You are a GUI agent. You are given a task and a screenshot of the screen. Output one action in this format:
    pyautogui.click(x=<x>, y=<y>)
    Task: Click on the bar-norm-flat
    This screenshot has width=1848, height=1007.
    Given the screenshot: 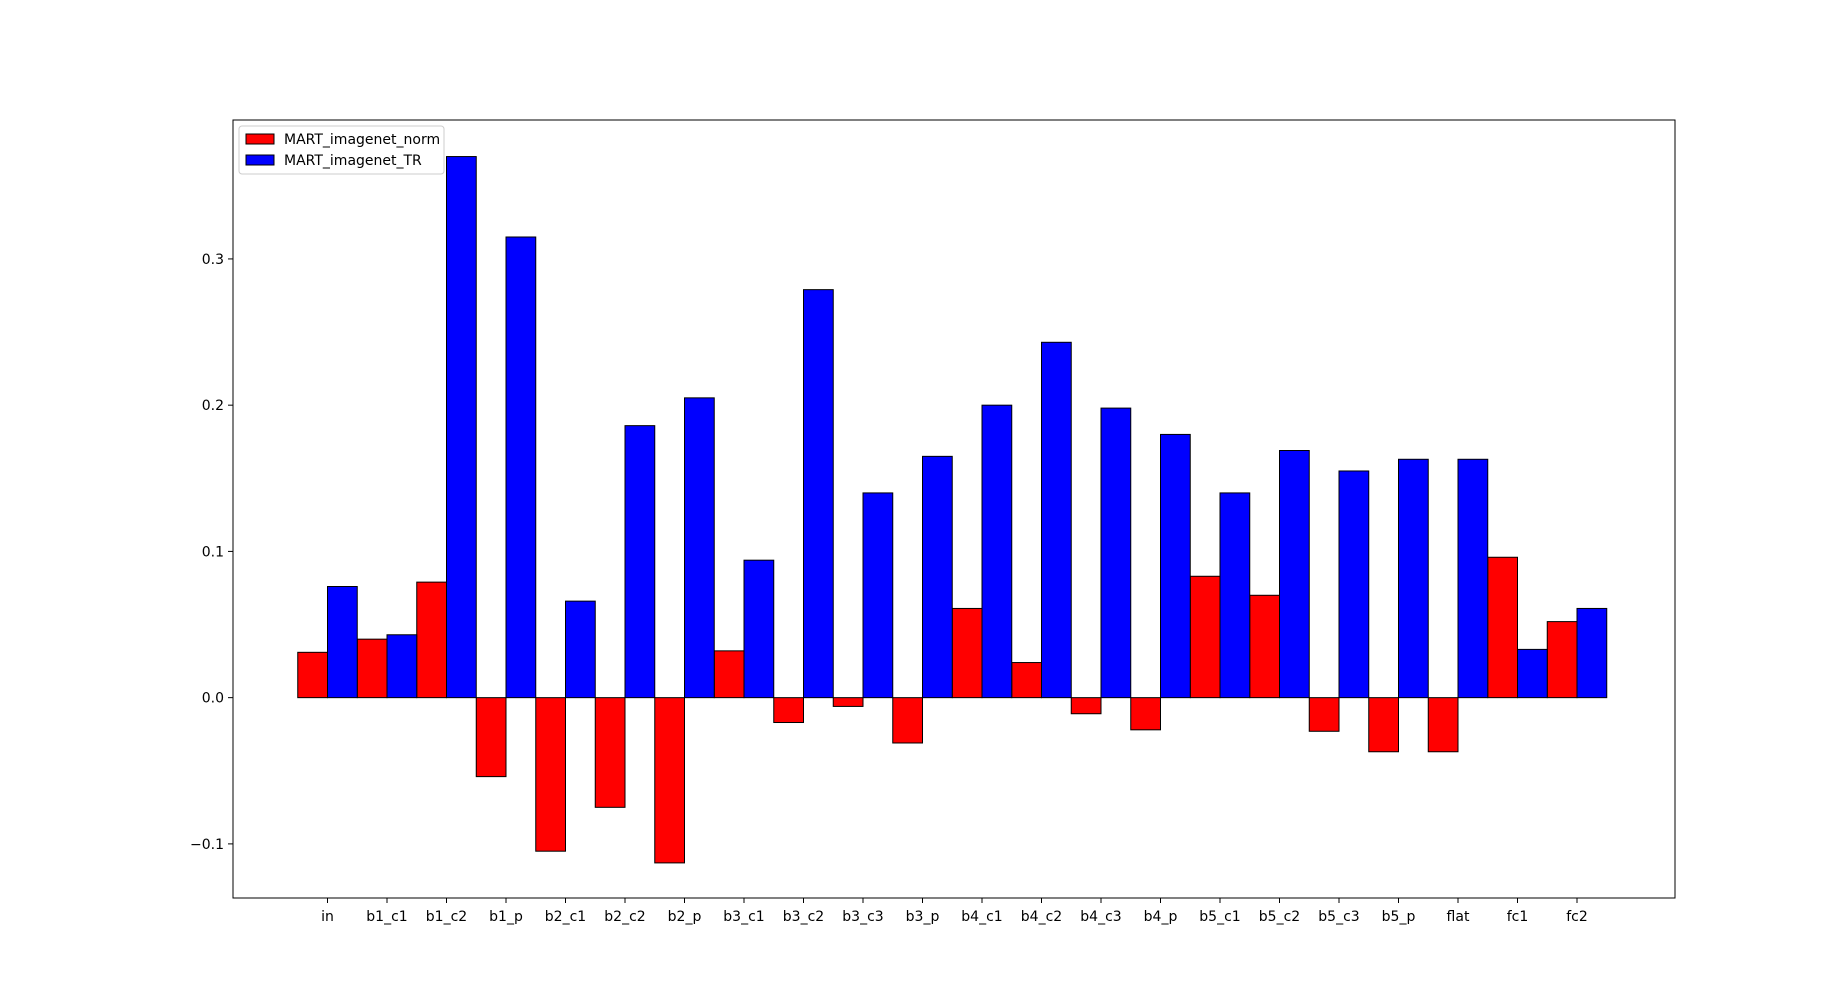 What is the action you would take?
    pyautogui.click(x=1443, y=725)
    